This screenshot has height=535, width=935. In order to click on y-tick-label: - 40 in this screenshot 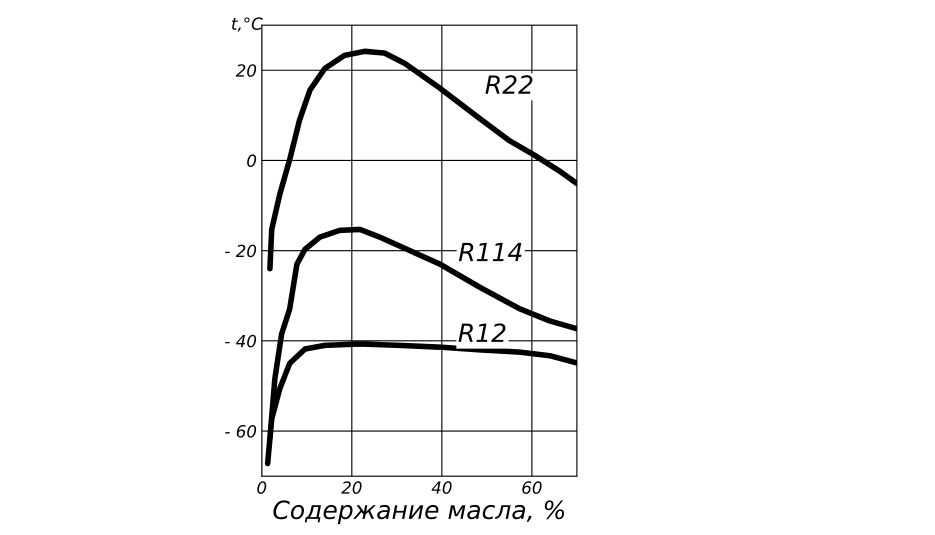, I will do `click(240, 341)`.